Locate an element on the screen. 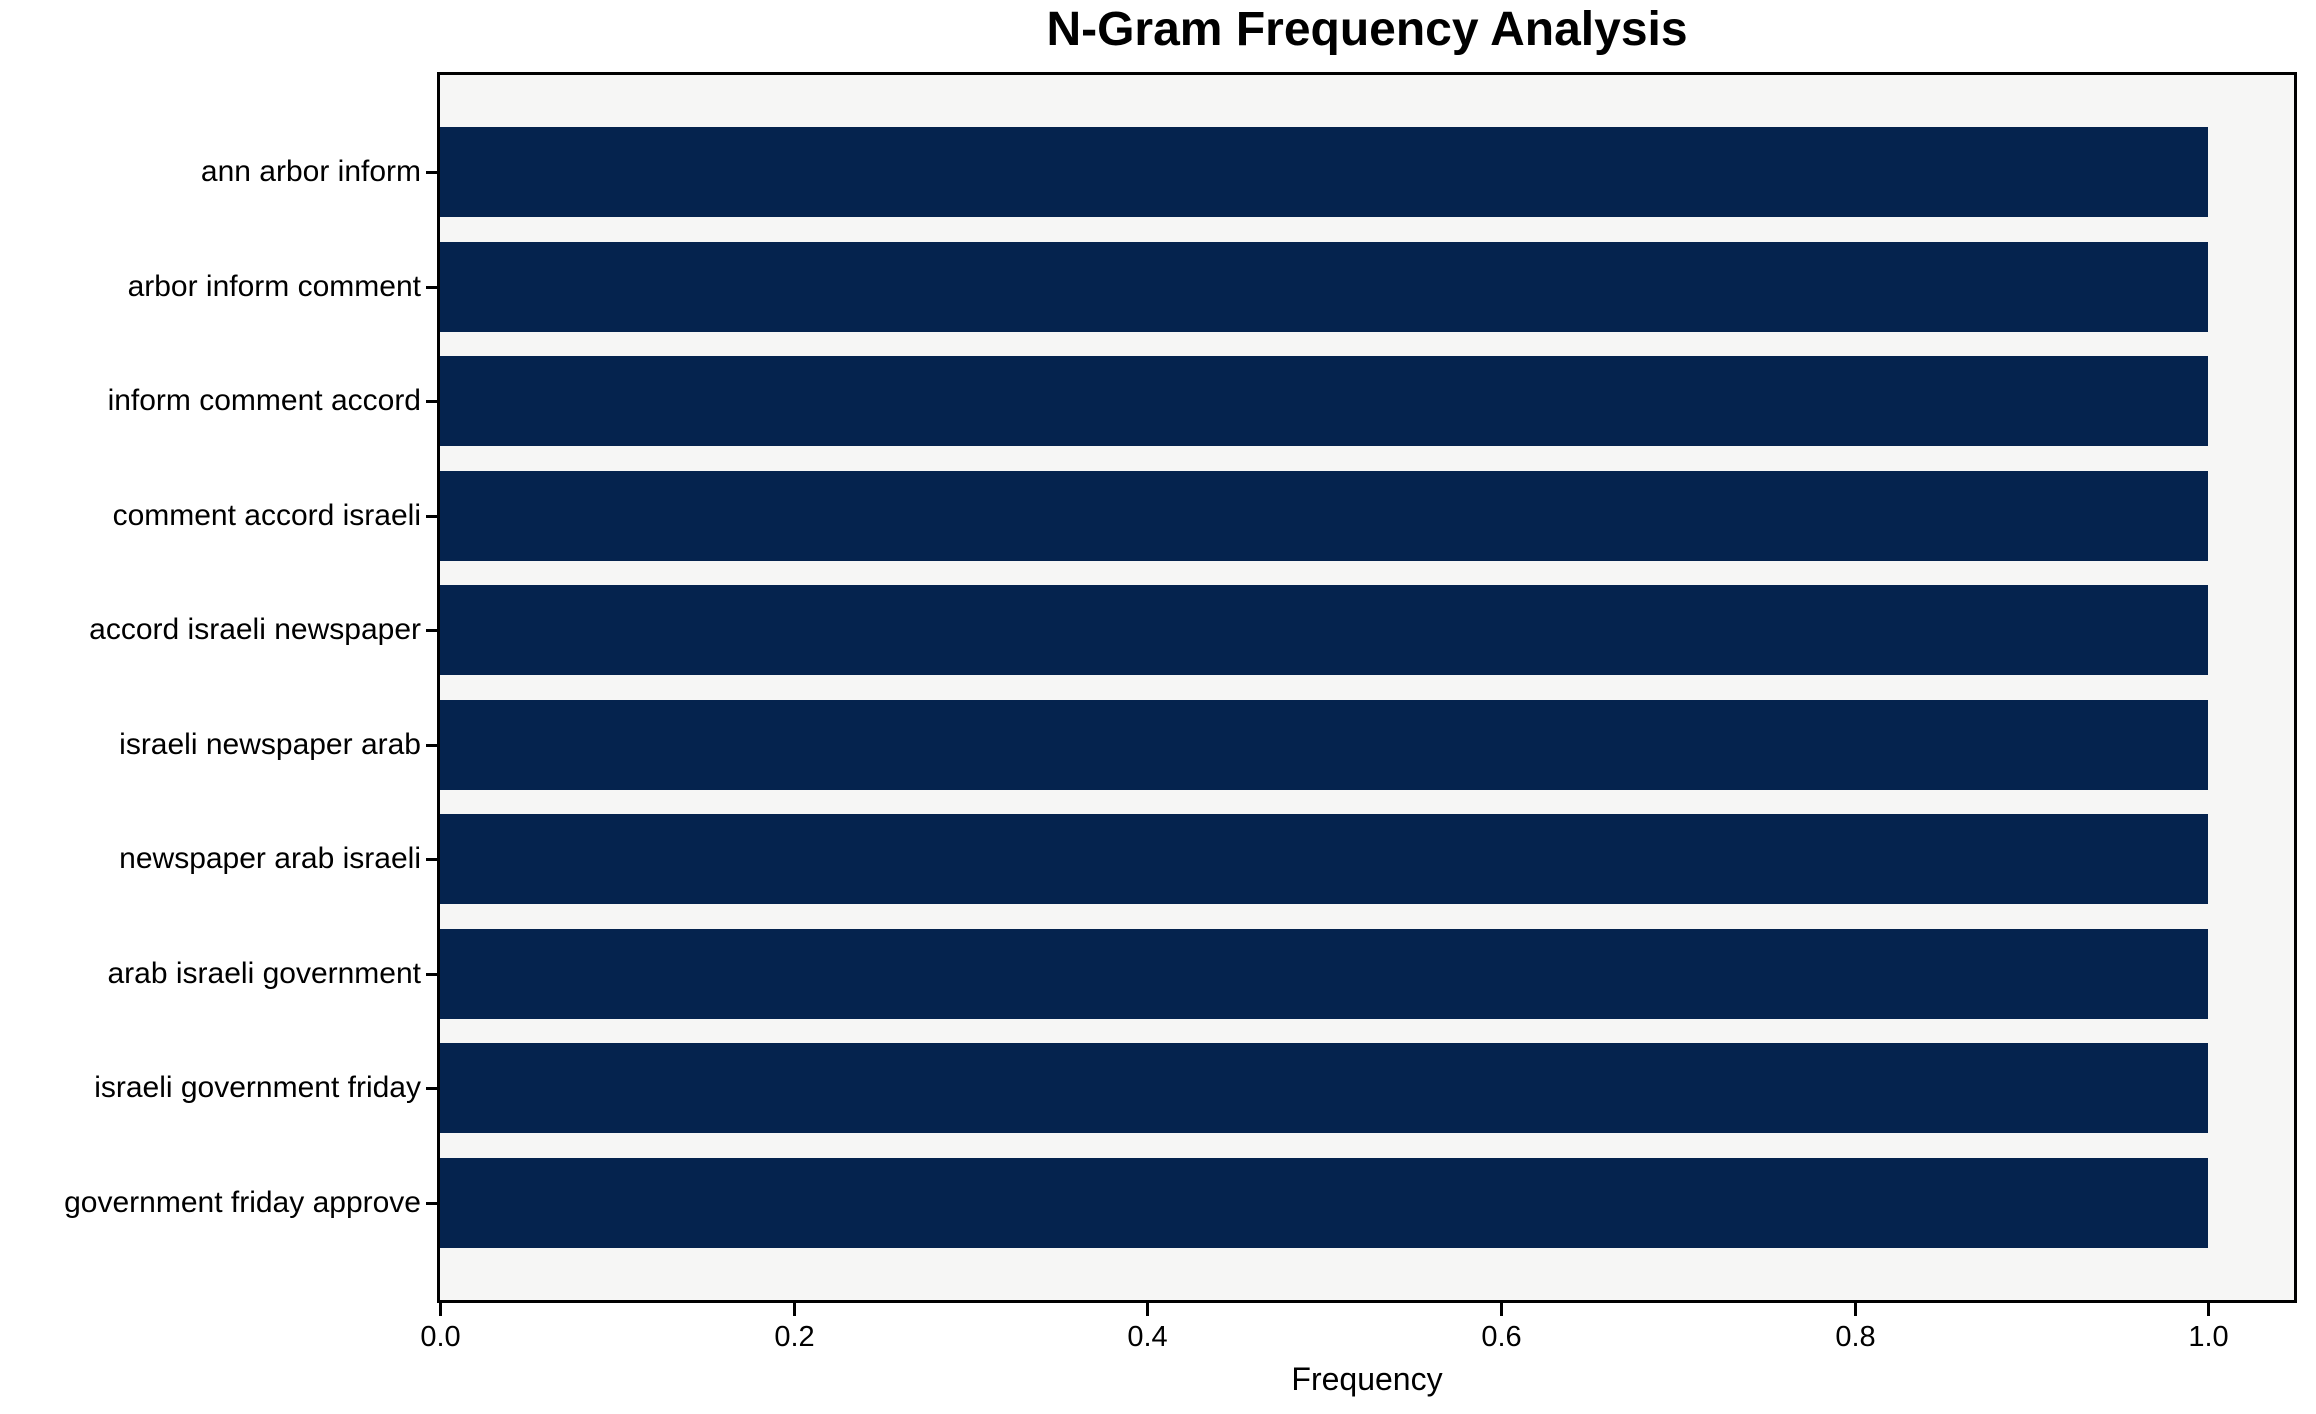 Image resolution: width=2316 pixels, height=1414 pixels. y-axis-label: ann arbor inform is located at coordinates (310, 171).